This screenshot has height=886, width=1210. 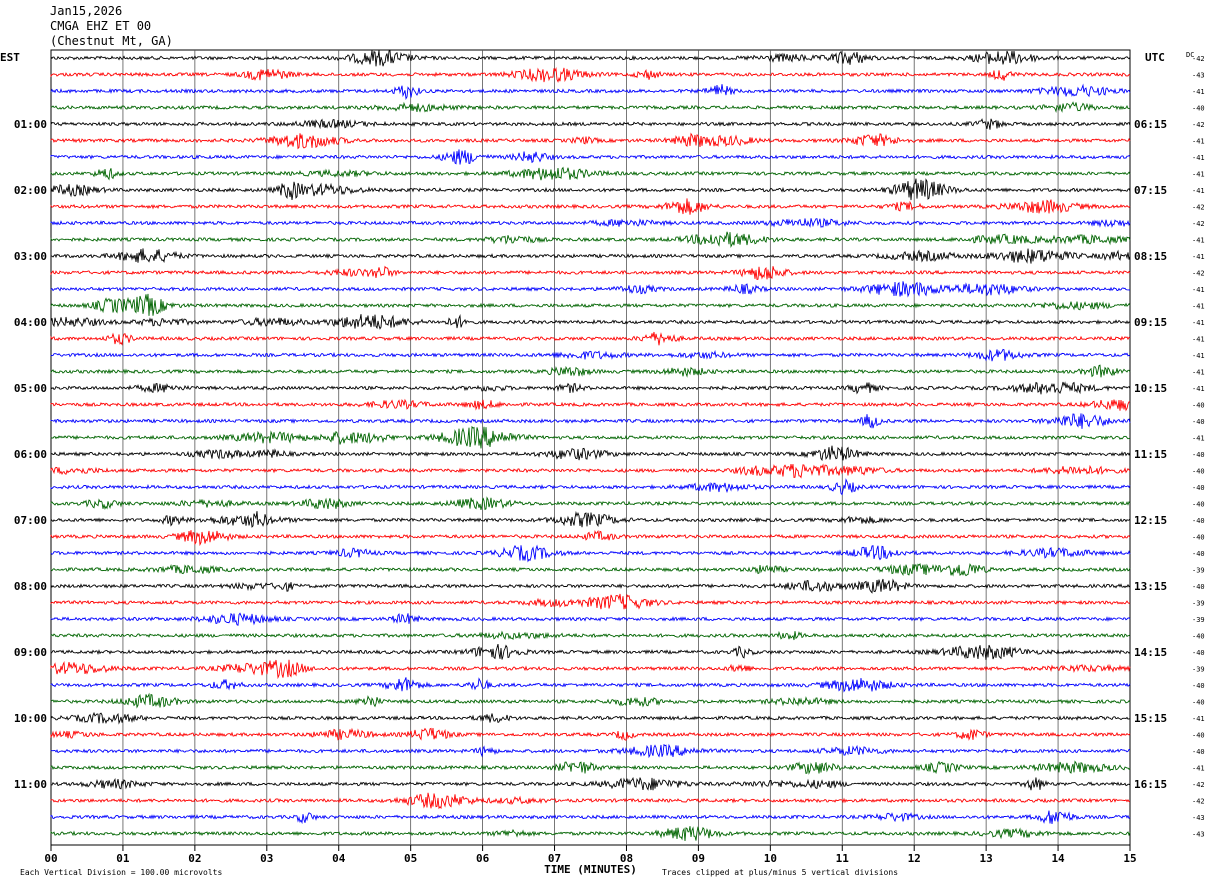 I want to click on x-tick-label: 02, so click(x=194, y=858).